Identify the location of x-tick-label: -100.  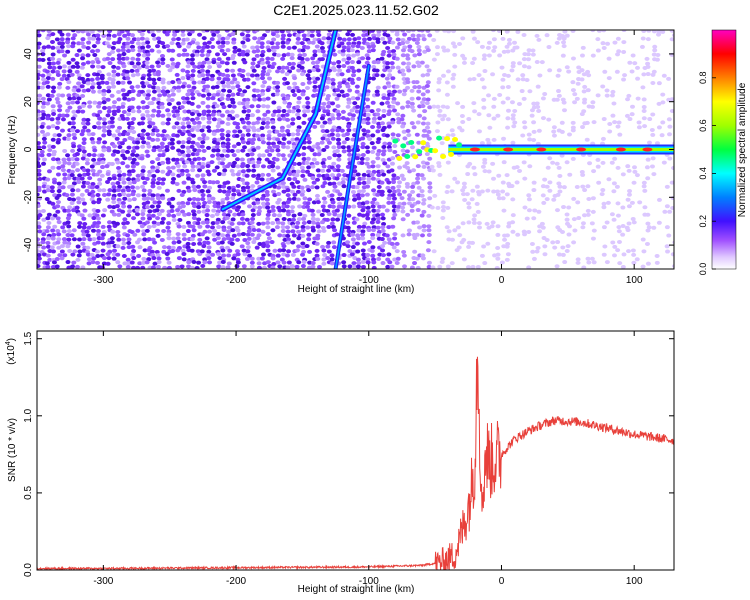
(369, 581).